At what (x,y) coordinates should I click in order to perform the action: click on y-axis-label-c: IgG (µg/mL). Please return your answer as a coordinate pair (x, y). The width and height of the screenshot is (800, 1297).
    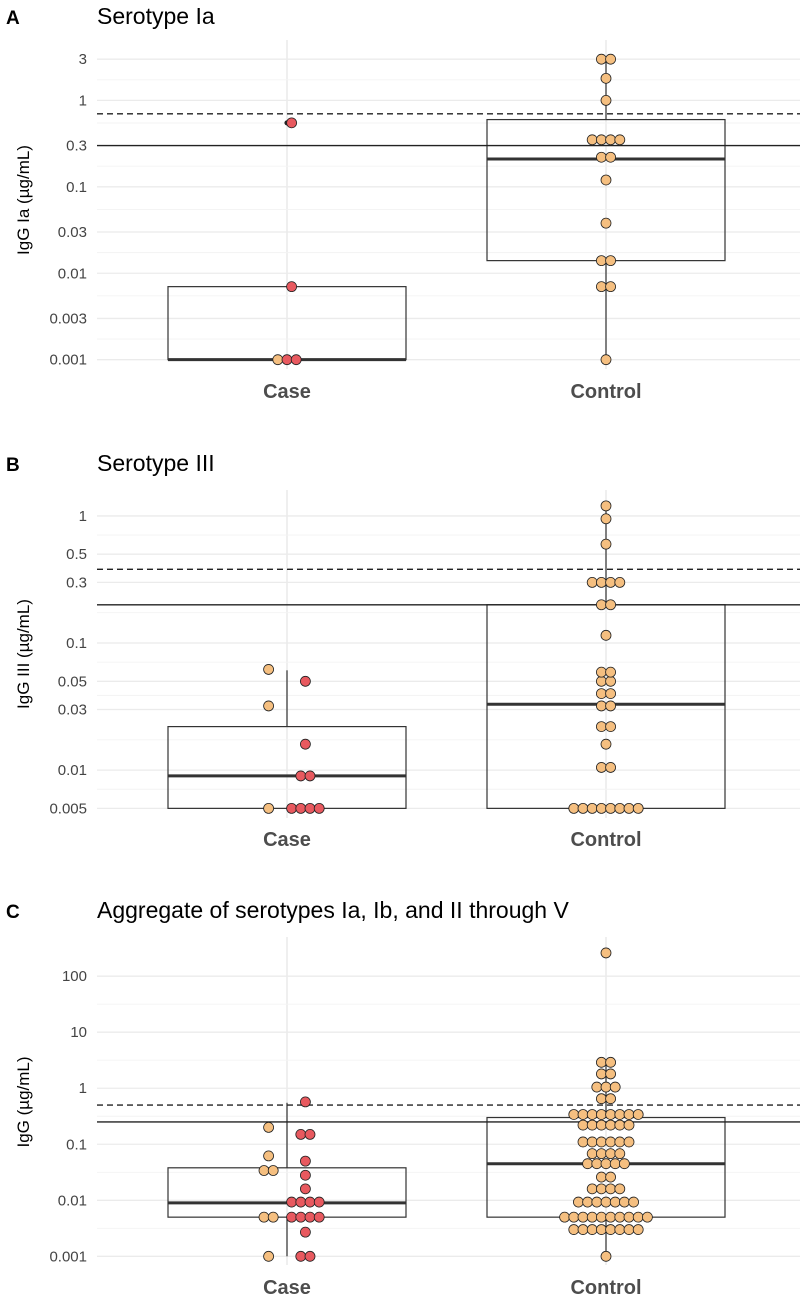
    Looking at the image, I should click on (23, 1101).